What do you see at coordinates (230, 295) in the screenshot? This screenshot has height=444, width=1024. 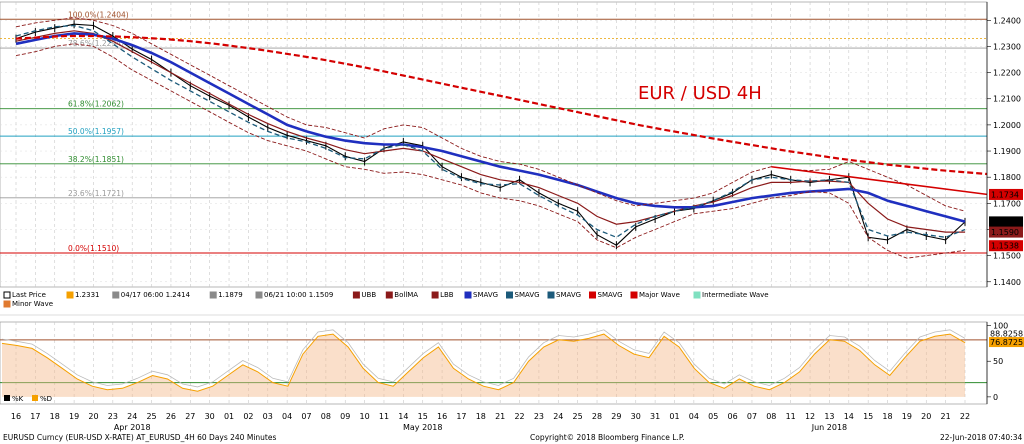 I see `legend-item: 1.1879` at bounding box center [230, 295].